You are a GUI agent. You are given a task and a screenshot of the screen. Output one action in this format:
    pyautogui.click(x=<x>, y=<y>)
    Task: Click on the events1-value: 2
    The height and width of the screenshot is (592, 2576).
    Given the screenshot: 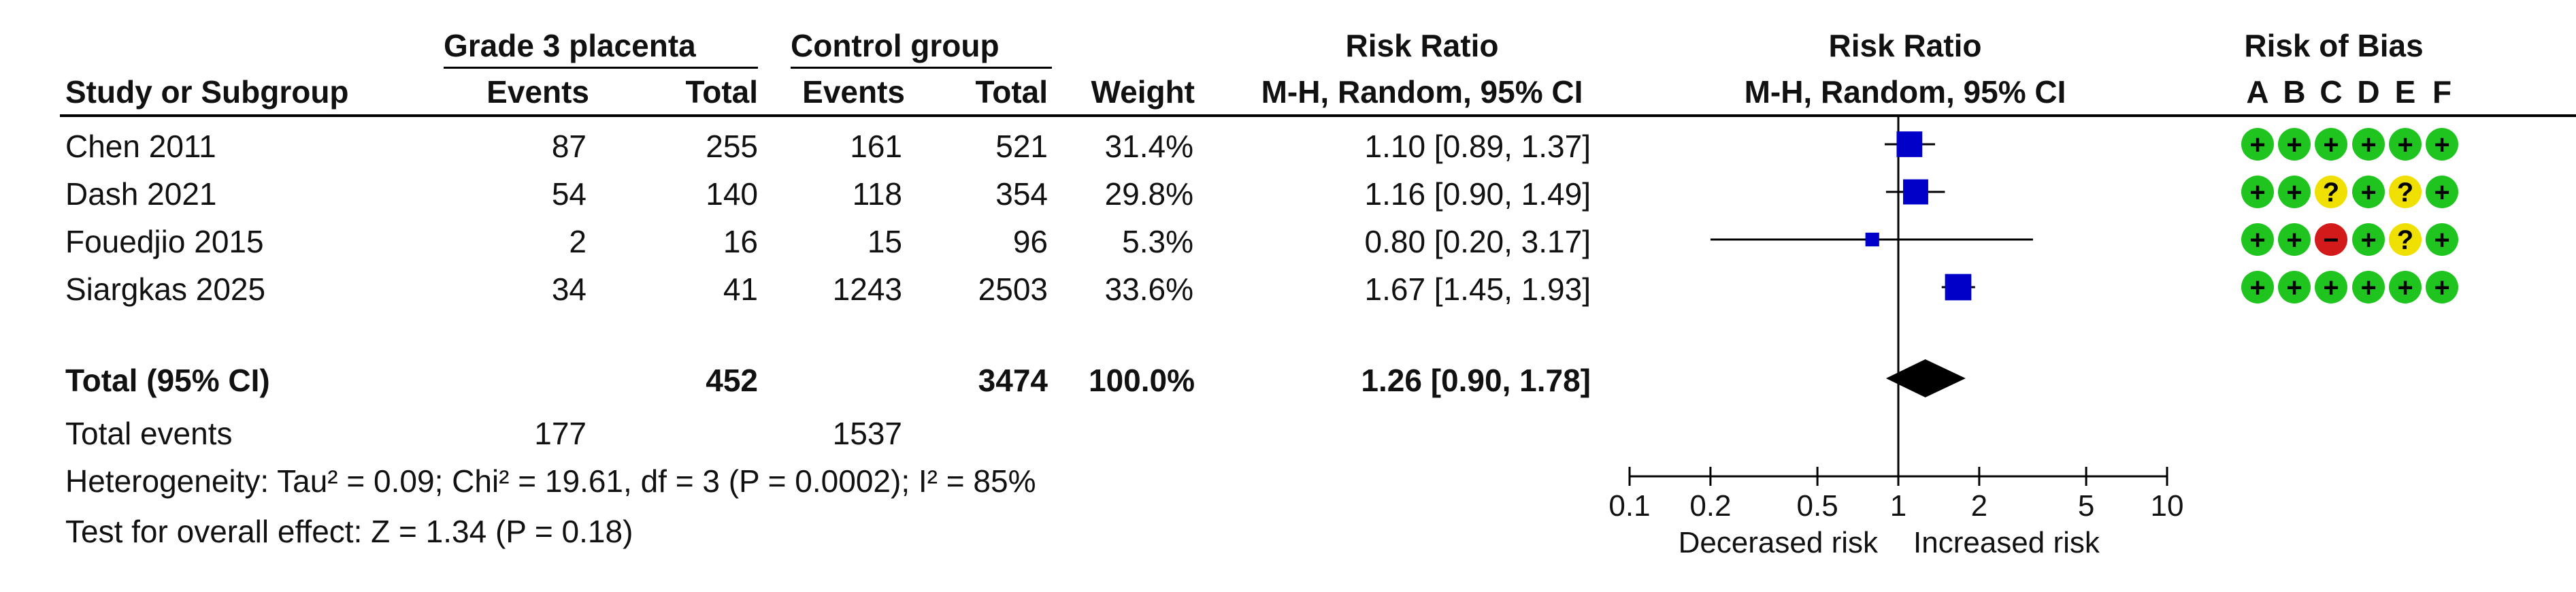 What is the action you would take?
    pyautogui.click(x=578, y=241)
    